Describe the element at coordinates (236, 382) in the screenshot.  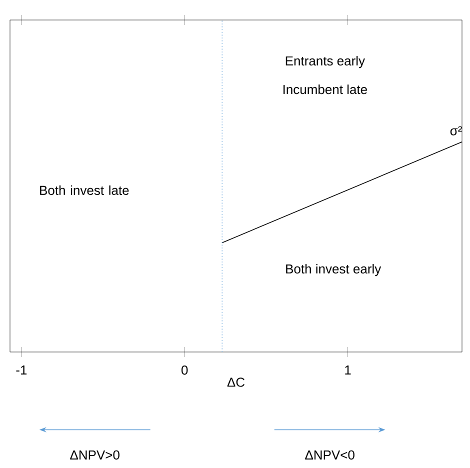
I see `x-axis-title: ΔC` at that location.